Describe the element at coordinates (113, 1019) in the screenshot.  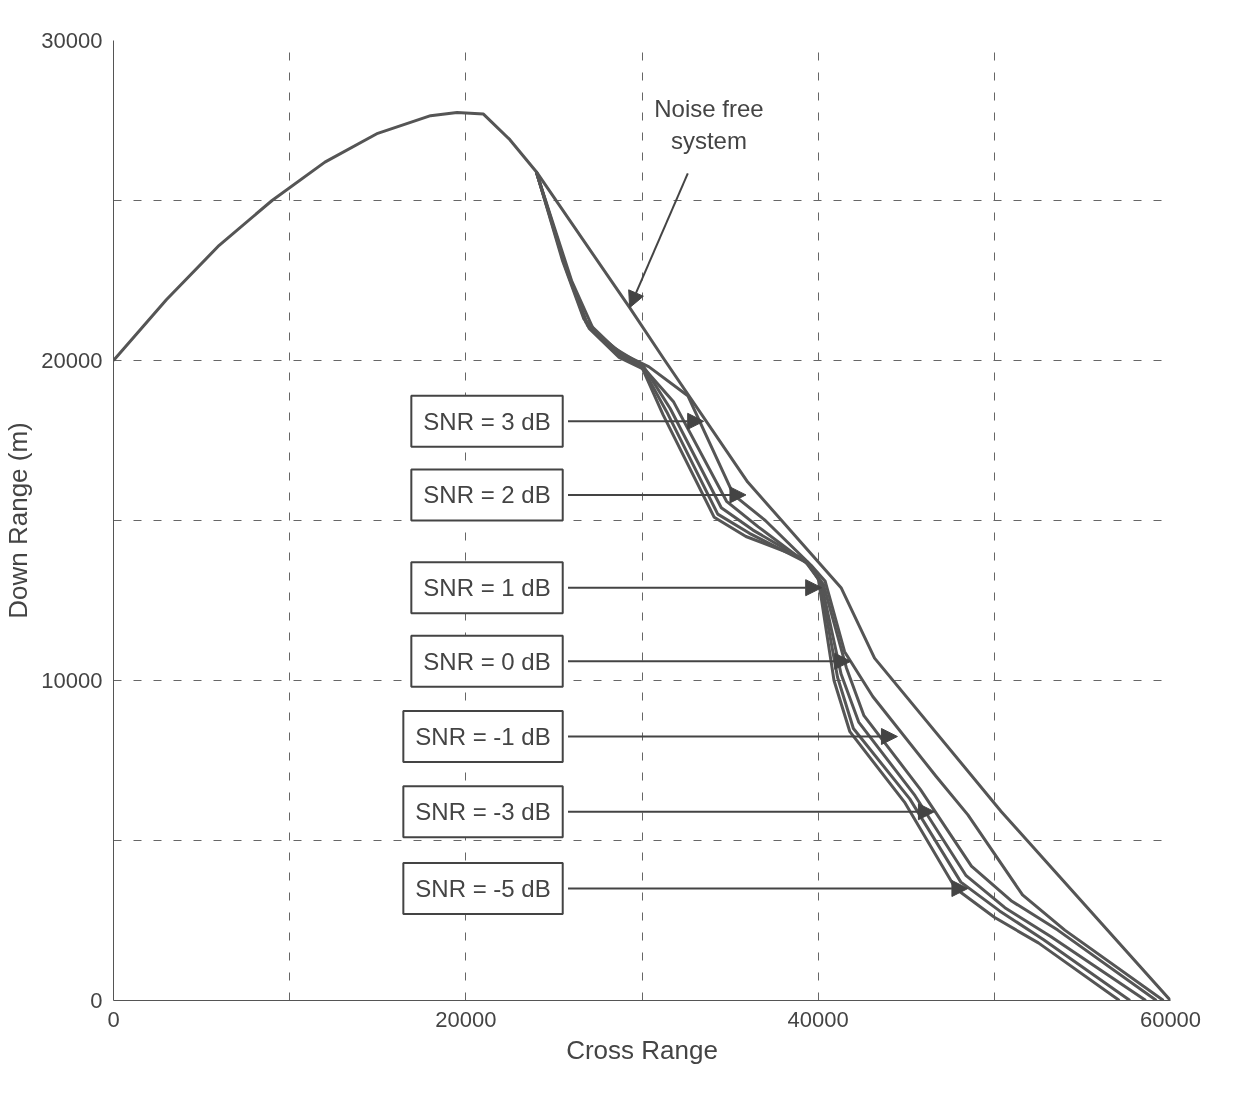
I see `x-tick-label: 0` at that location.